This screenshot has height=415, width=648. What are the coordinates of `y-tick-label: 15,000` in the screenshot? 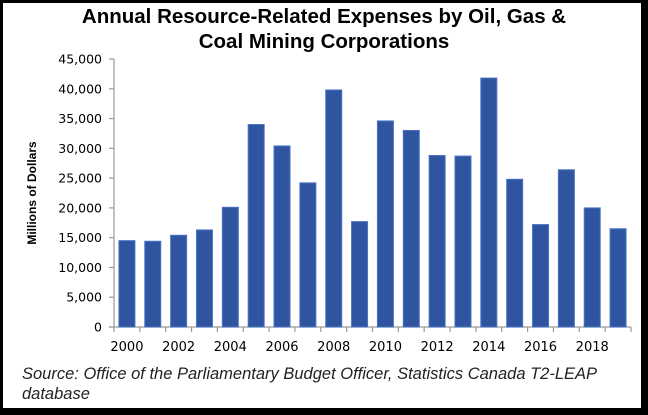 It's located at (80, 237).